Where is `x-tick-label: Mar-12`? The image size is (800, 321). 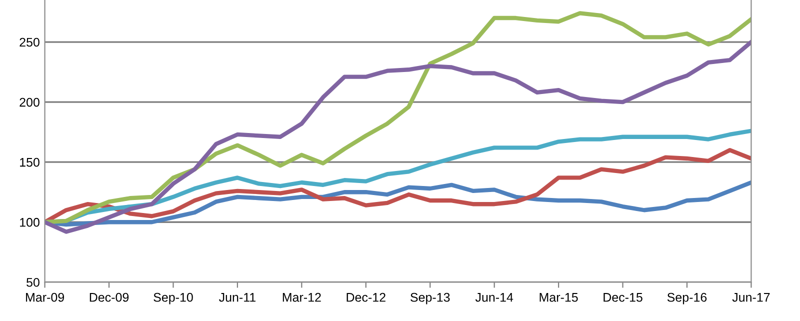
x-tick-label: Mar-12 is located at coordinates (301, 297).